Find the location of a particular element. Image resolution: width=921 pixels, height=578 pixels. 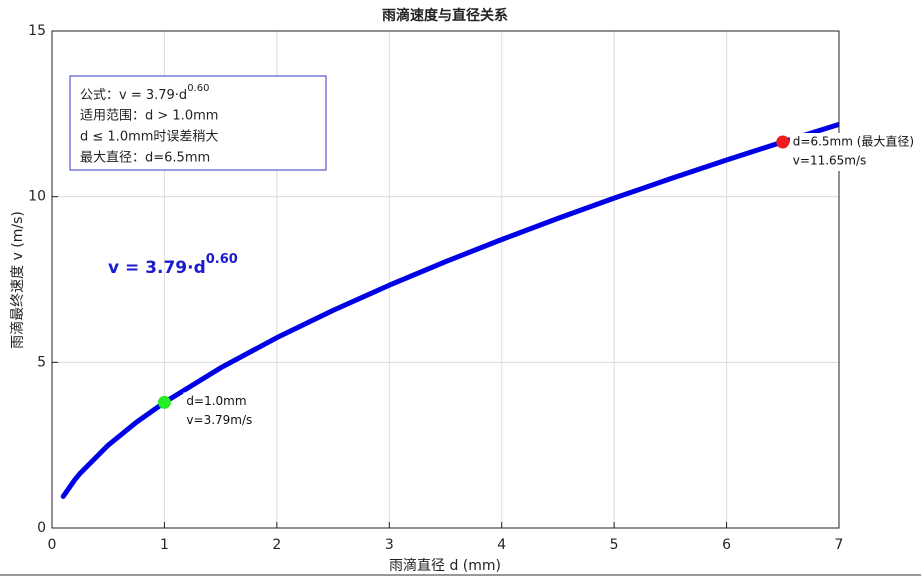

info-line: 适用范围：d > 1.0mm is located at coordinates (149, 116).